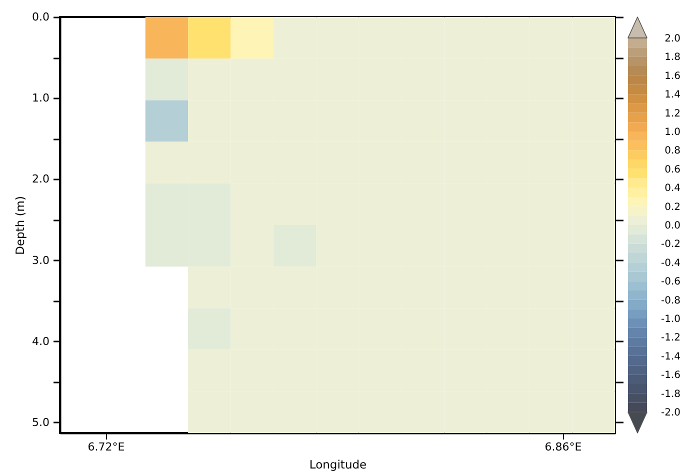  What do you see at coordinates (672, 94) in the screenshot?
I see `color-bar-label: 1.4` at bounding box center [672, 94].